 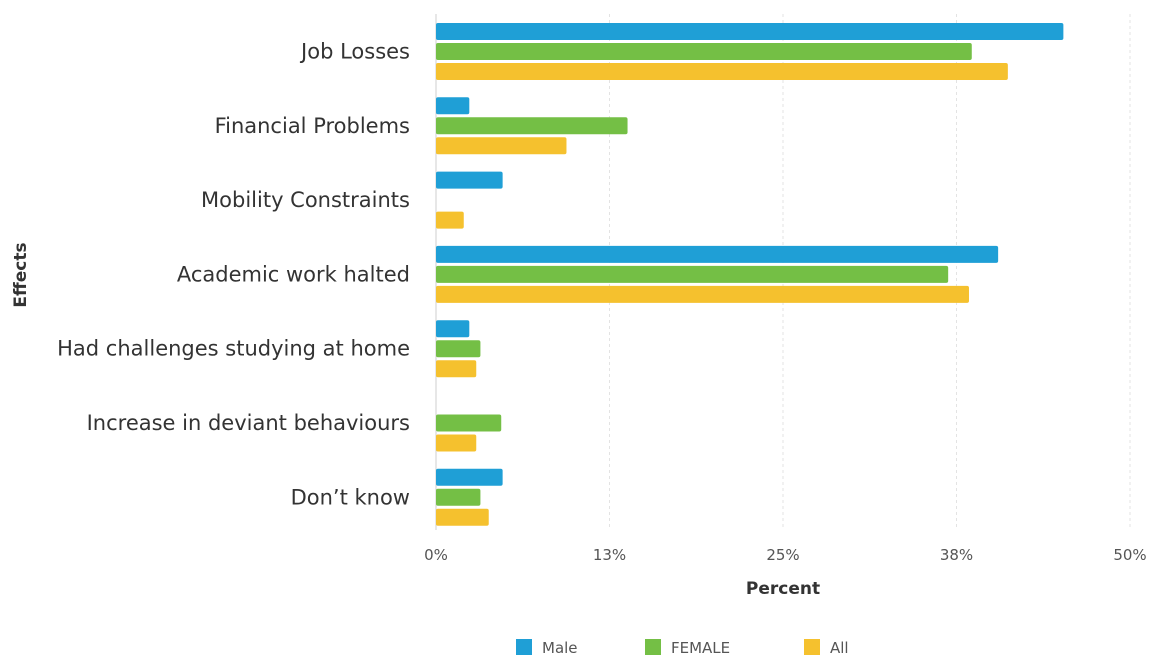 I want to click on category-label: Financial Problems, so click(x=312, y=126).